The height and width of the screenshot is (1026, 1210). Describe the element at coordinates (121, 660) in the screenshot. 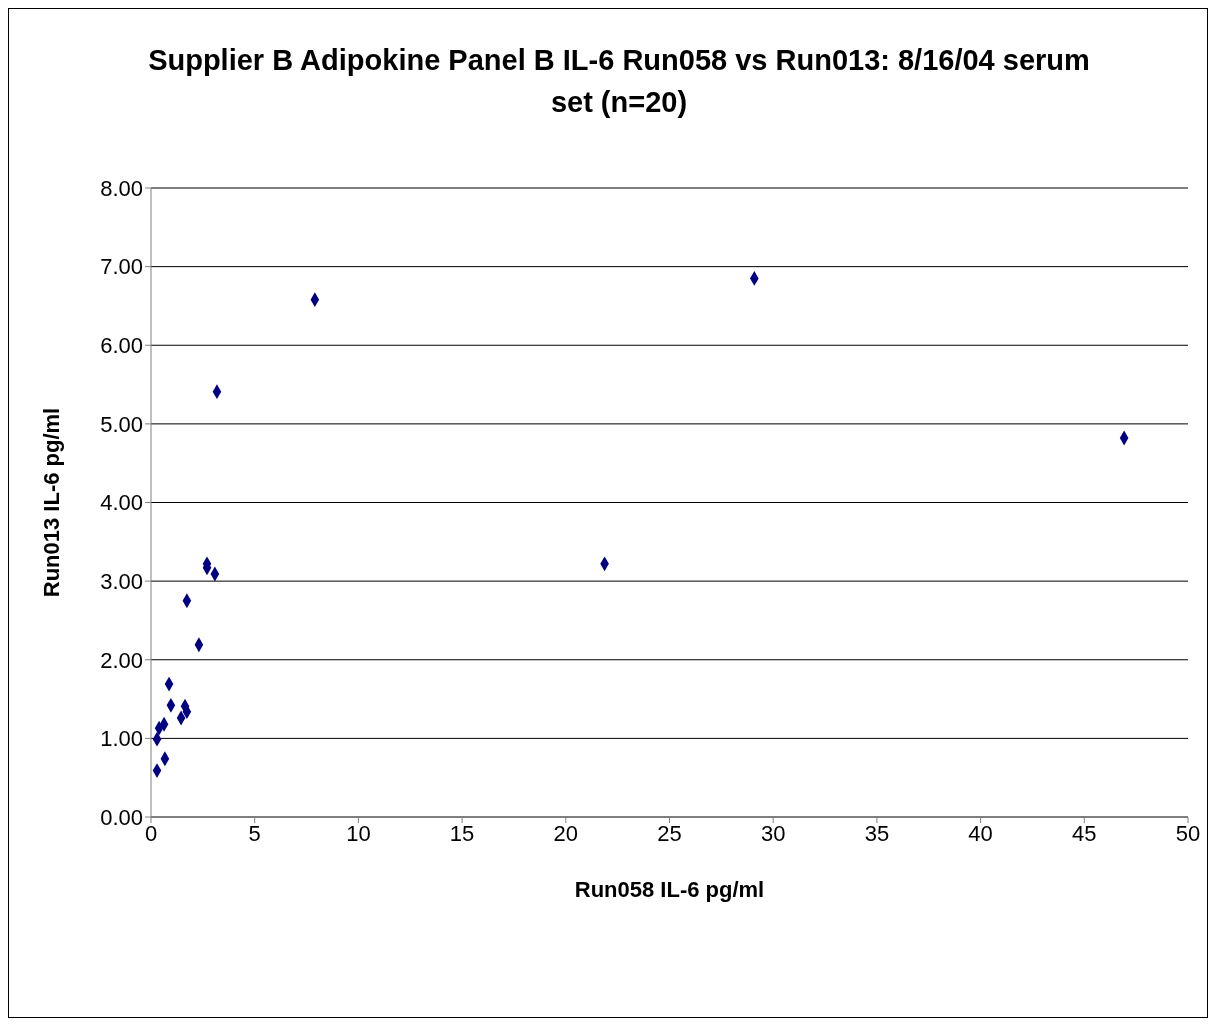

I see `y-tick-label: 2.00` at that location.